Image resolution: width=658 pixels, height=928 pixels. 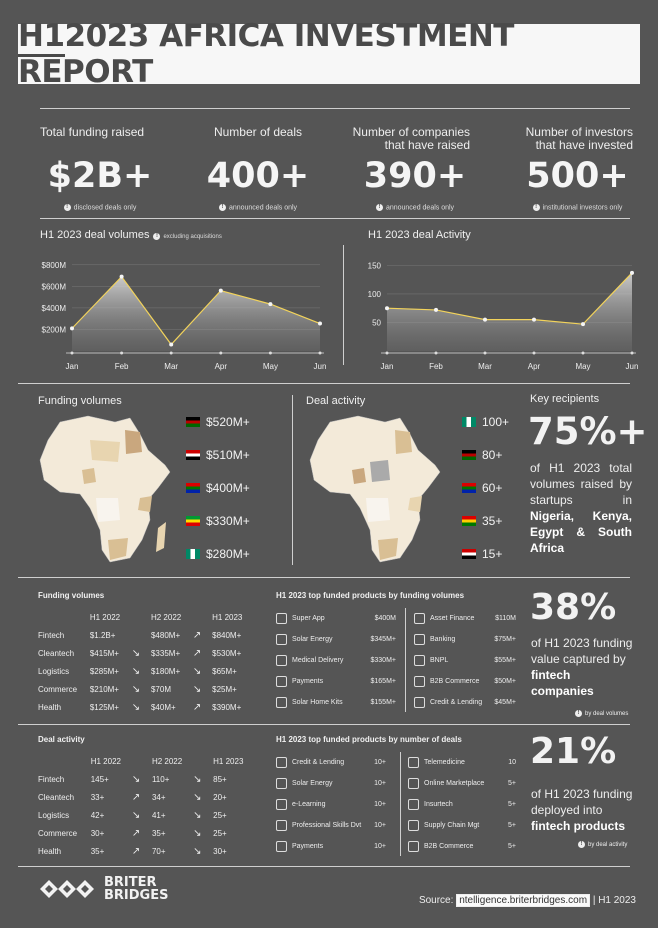 What do you see at coordinates (218, 554) in the screenshot?
I see `legend-row: $280M+` at bounding box center [218, 554].